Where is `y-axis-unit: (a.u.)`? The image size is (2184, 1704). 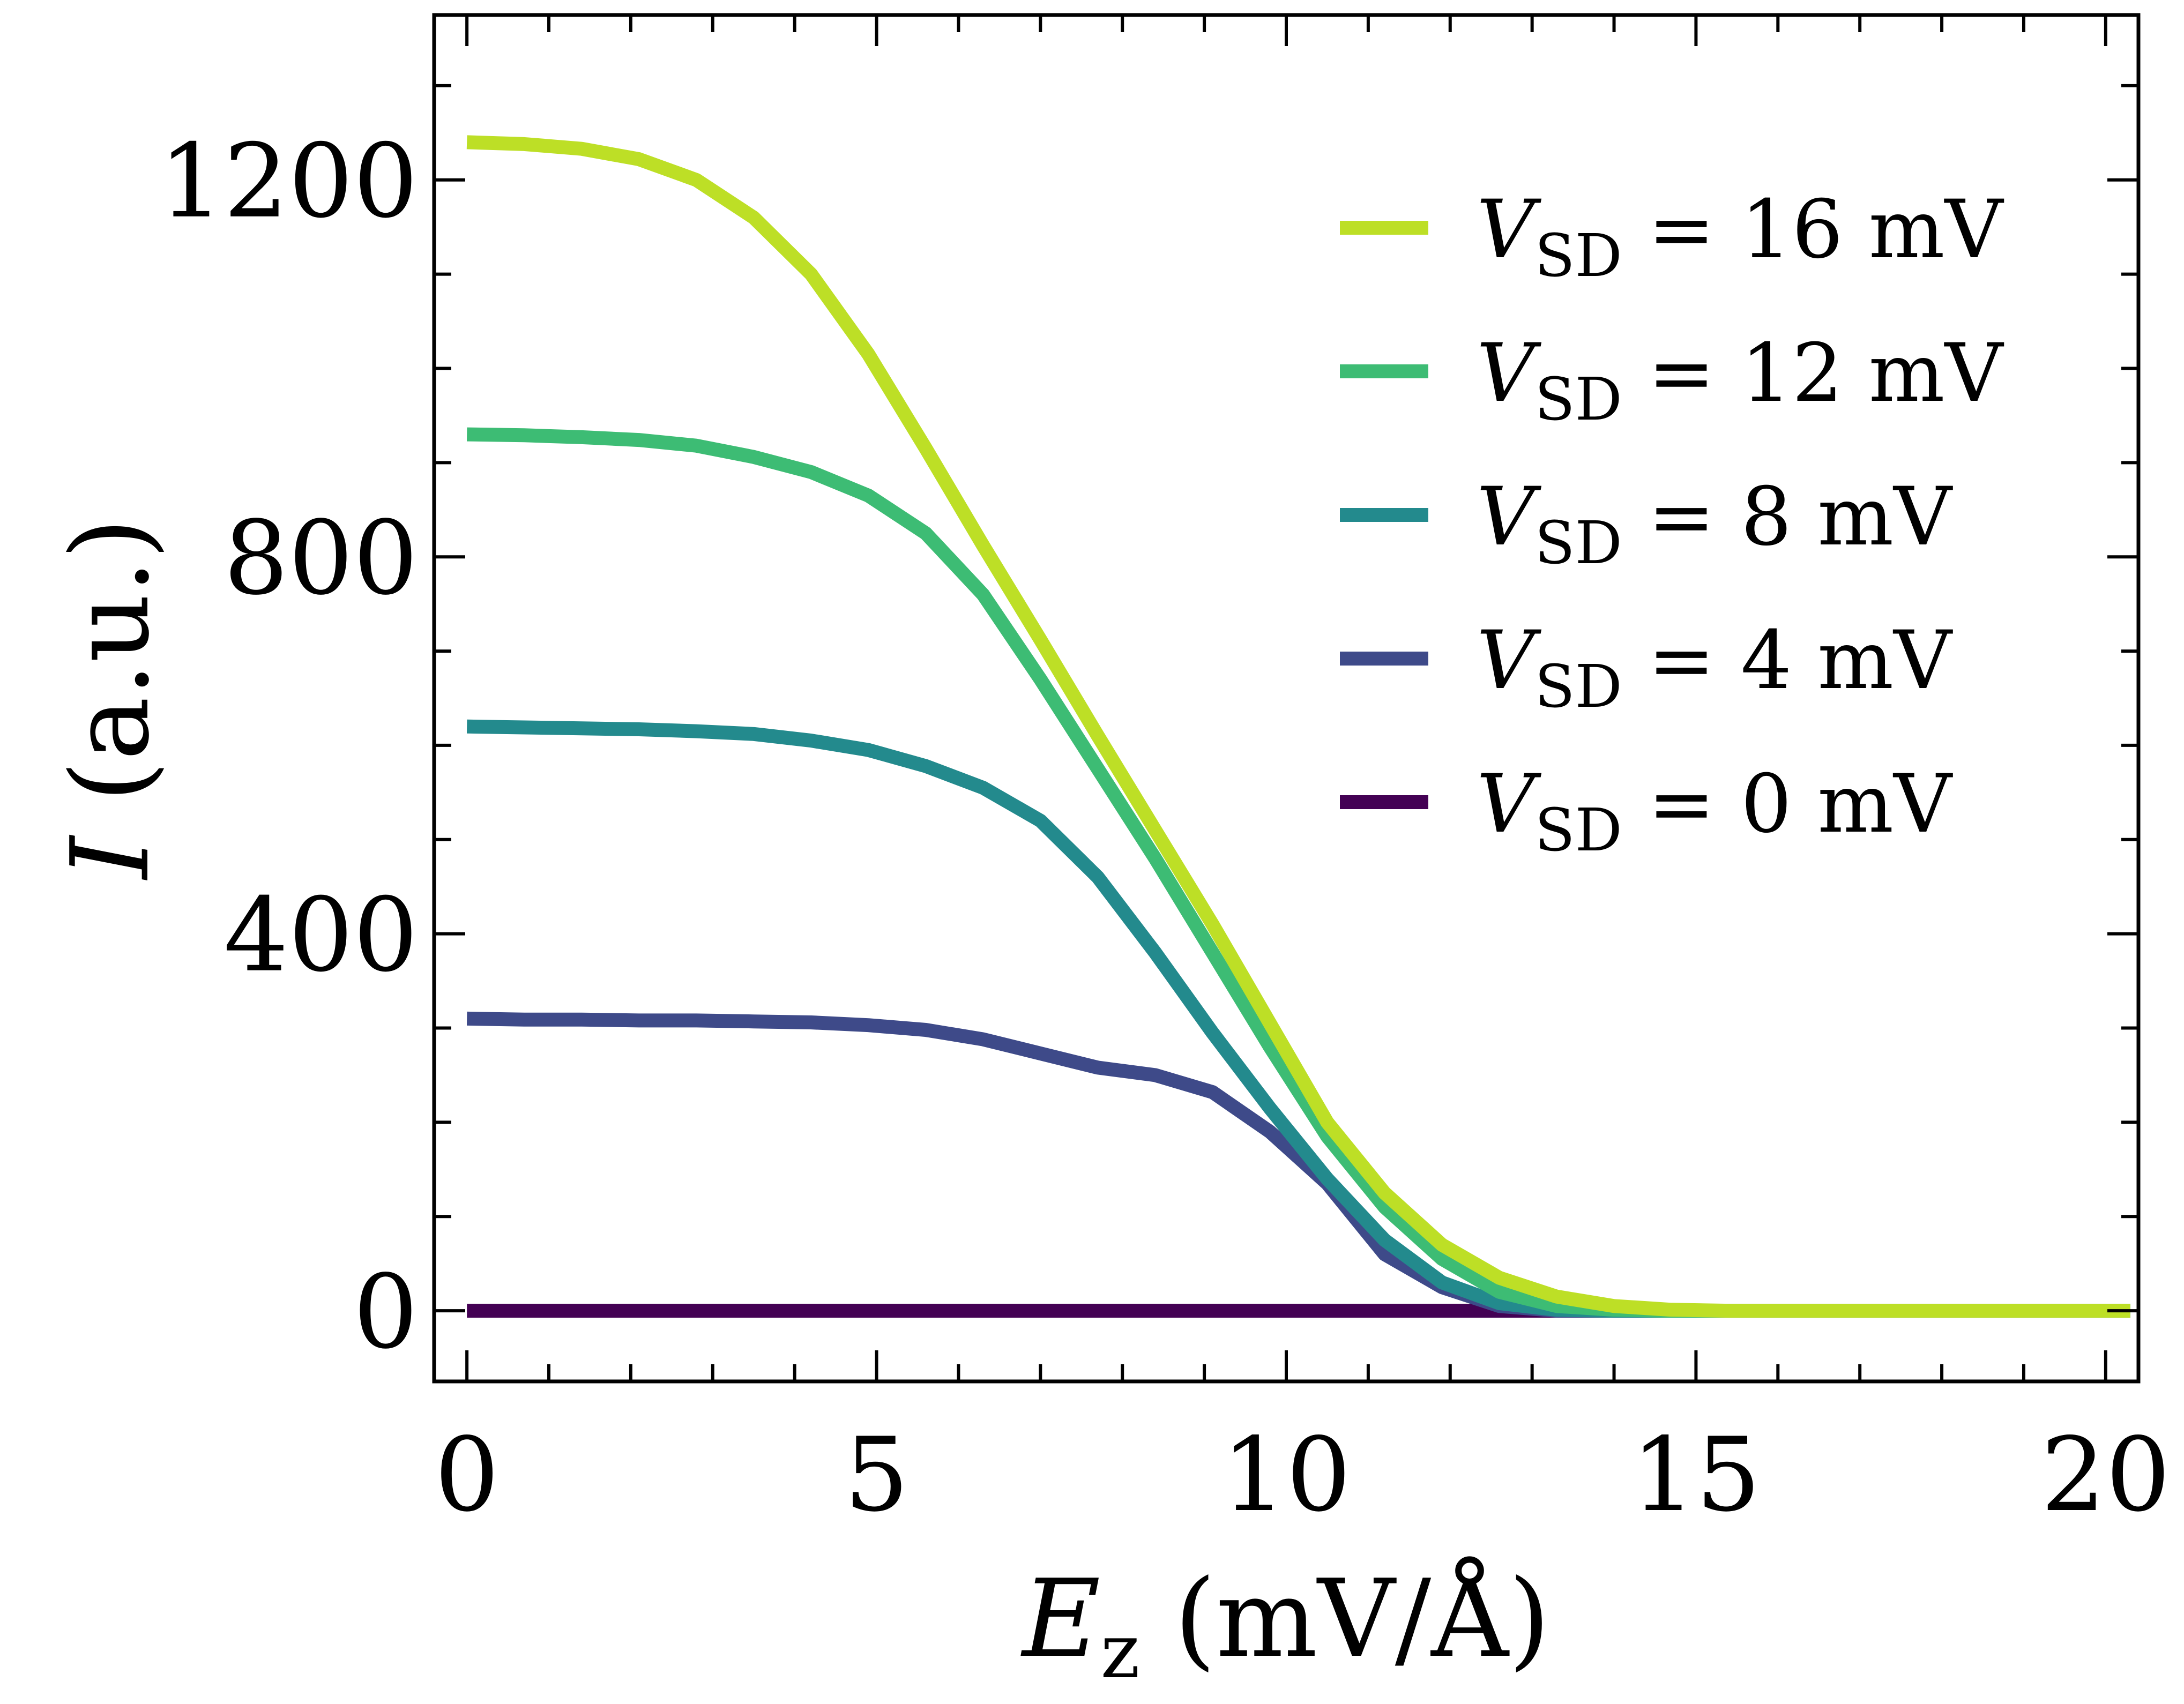
y-axis-unit: (a.u.) is located at coordinates (111, 677).